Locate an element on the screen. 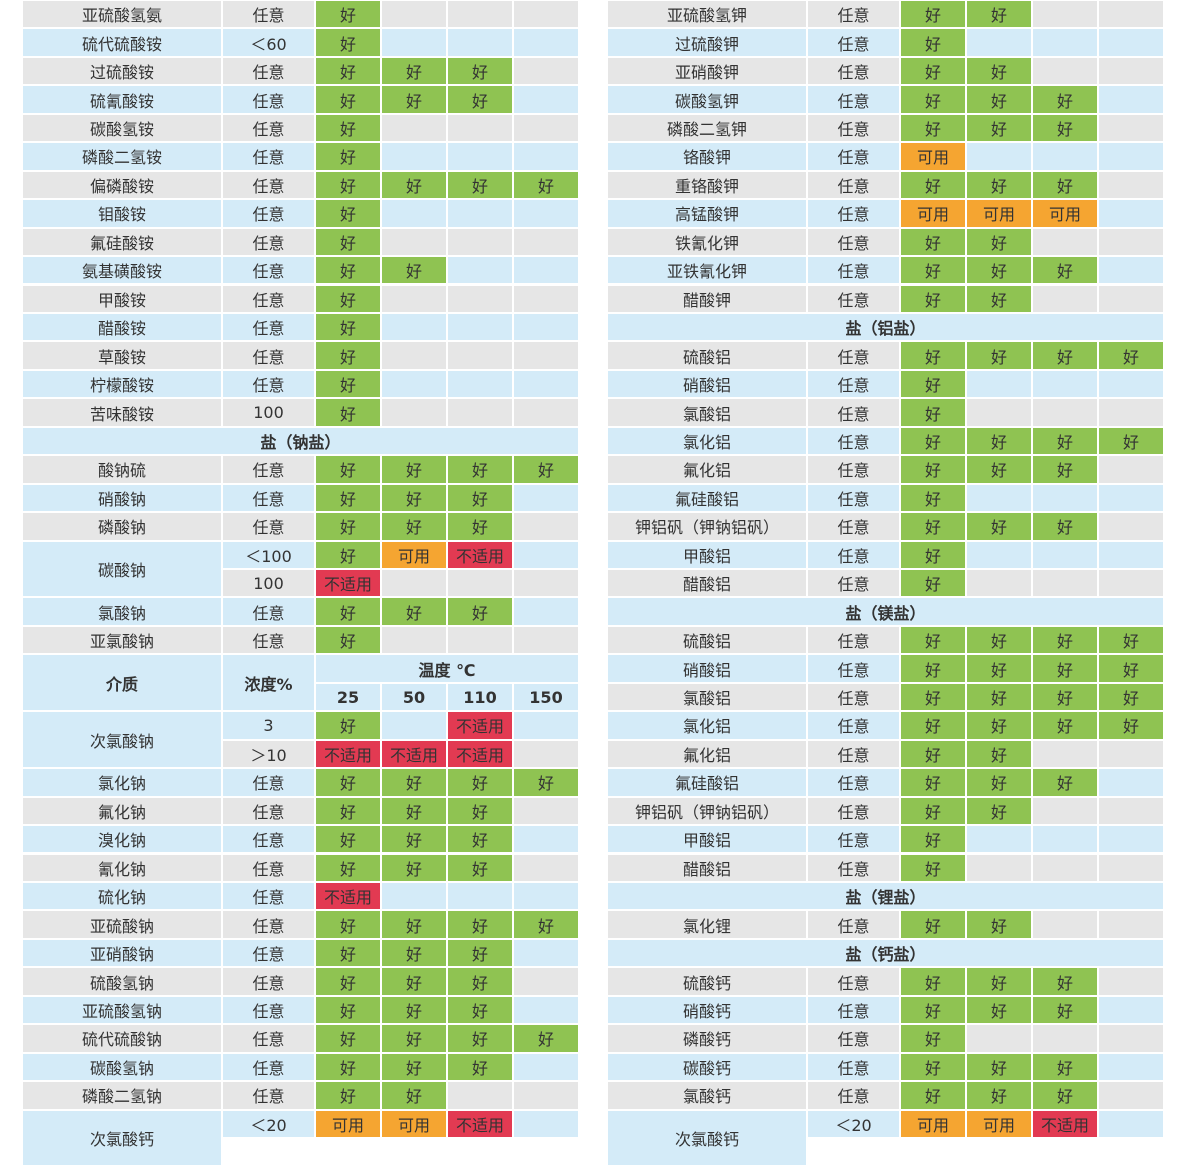 This screenshot has height=1165, width=1200. medium-name: 亚硫酸氢钠 is located at coordinates (122, 1010).